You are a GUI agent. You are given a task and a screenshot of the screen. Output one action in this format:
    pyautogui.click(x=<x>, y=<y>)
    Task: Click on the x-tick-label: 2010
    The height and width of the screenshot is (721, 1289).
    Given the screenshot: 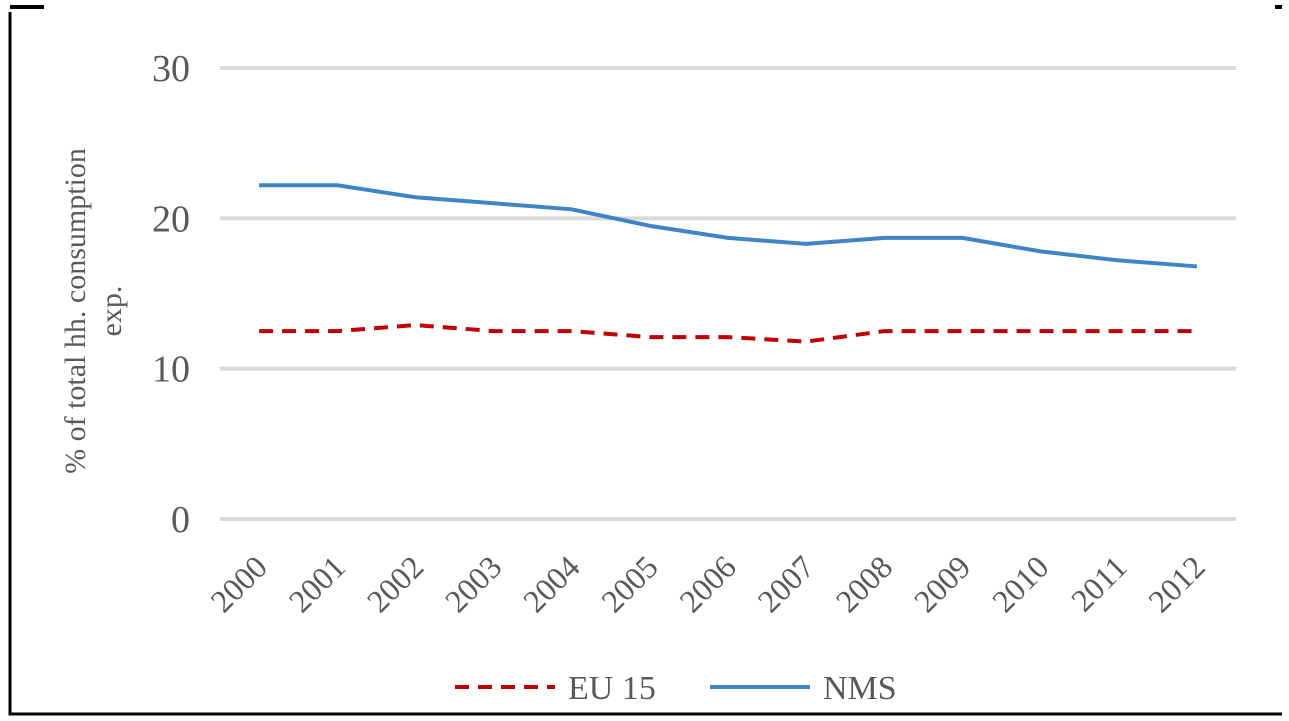 What is the action you would take?
    pyautogui.click(x=1020, y=583)
    